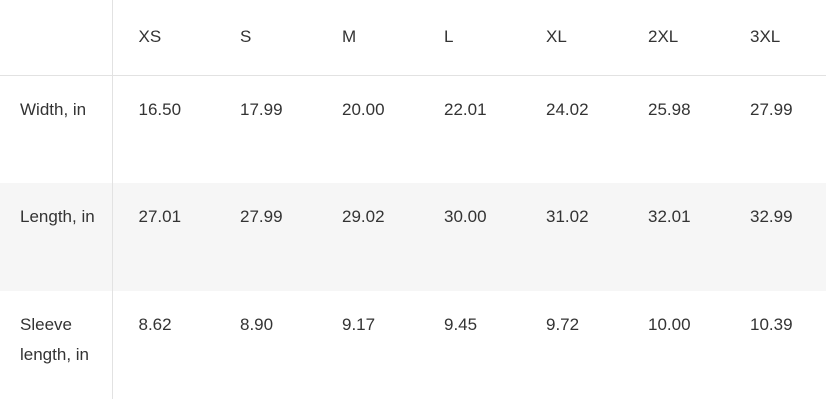 The width and height of the screenshot is (826, 409). What do you see at coordinates (56, 237) in the screenshot?
I see `row-label: Length, in` at bounding box center [56, 237].